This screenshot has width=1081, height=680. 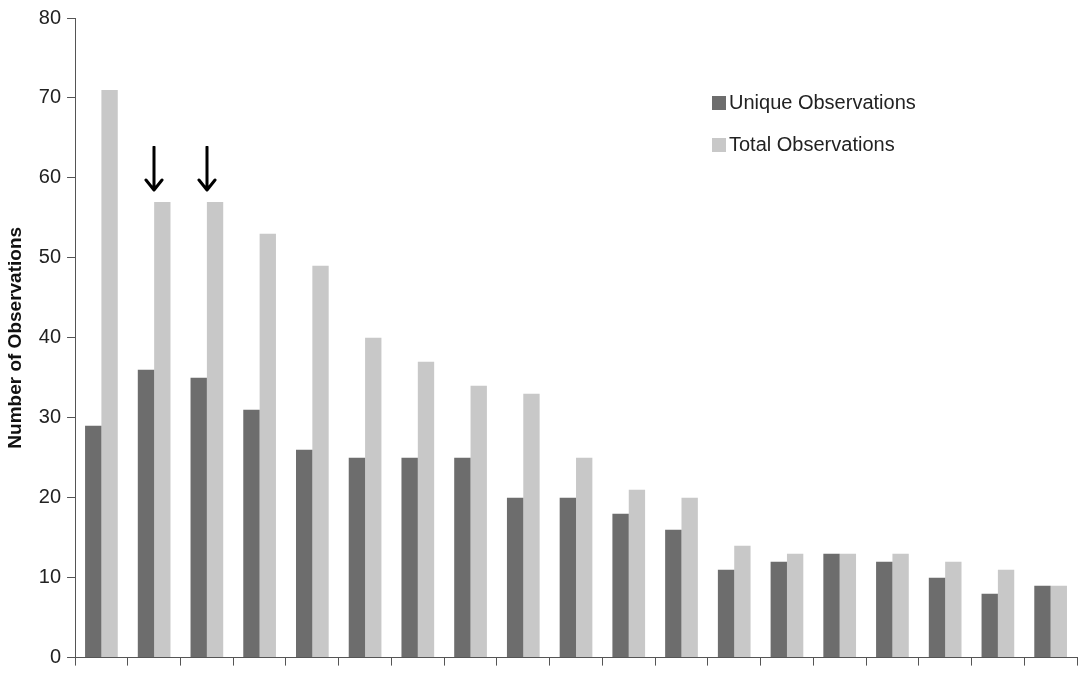 What do you see at coordinates (822, 101) in the screenshot?
I see `legend-label: Unique Observations` at bounding box center [822, 101].